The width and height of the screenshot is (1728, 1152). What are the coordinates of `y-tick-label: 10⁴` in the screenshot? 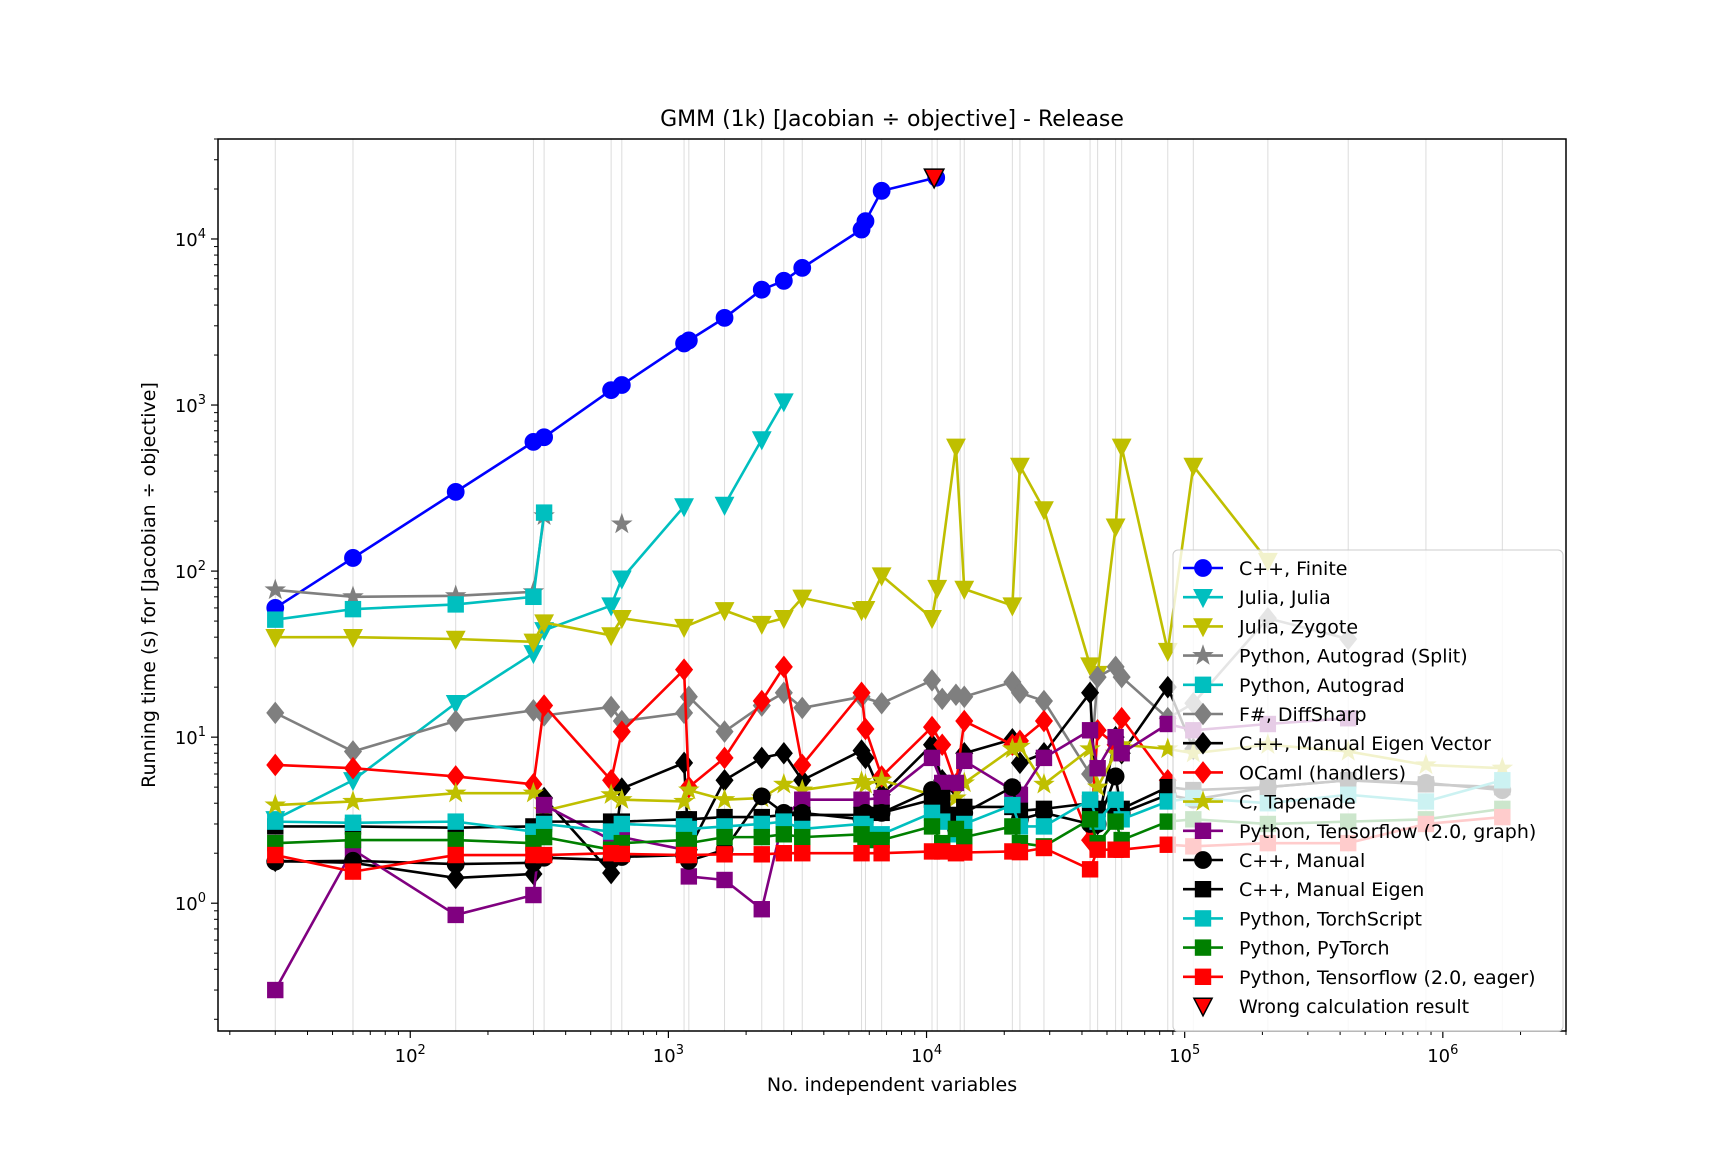 It's located at (190, 239).